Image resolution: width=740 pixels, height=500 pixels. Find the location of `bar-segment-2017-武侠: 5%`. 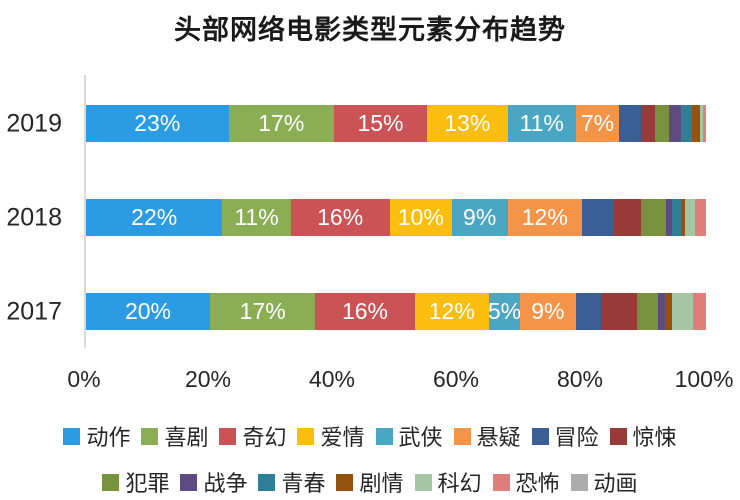

bar-segment-2017-武侠: 5% is located at coordinates (504, 311).